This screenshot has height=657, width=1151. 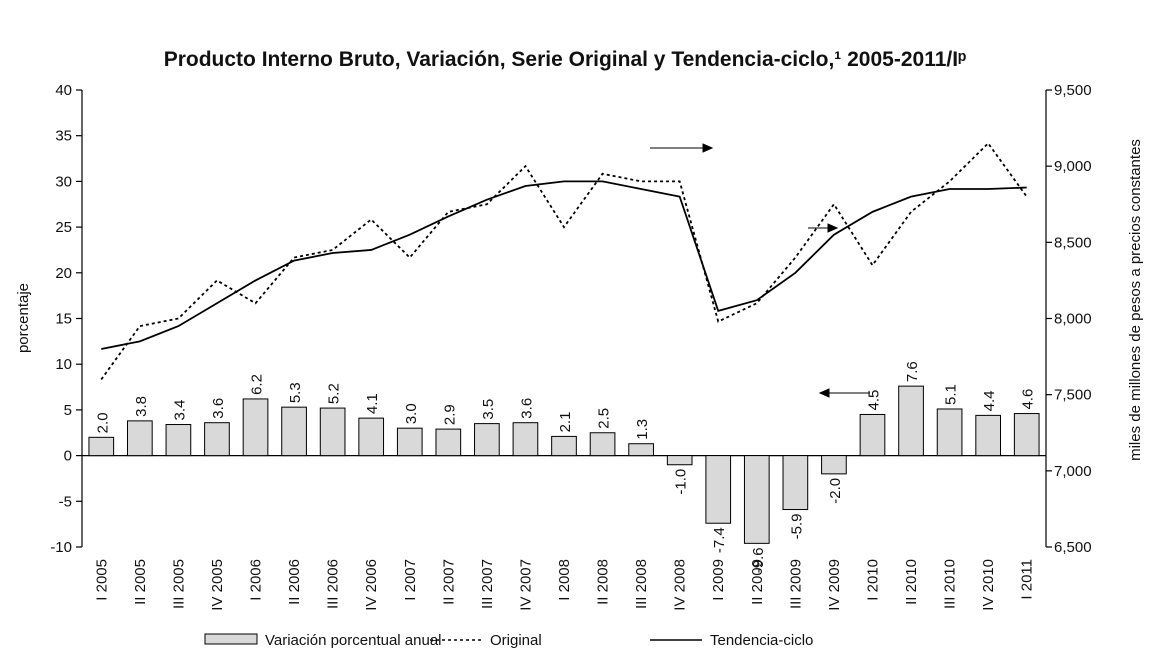 I want to click on y2-tick-label: 7,500, so click(x=1073, y=395).